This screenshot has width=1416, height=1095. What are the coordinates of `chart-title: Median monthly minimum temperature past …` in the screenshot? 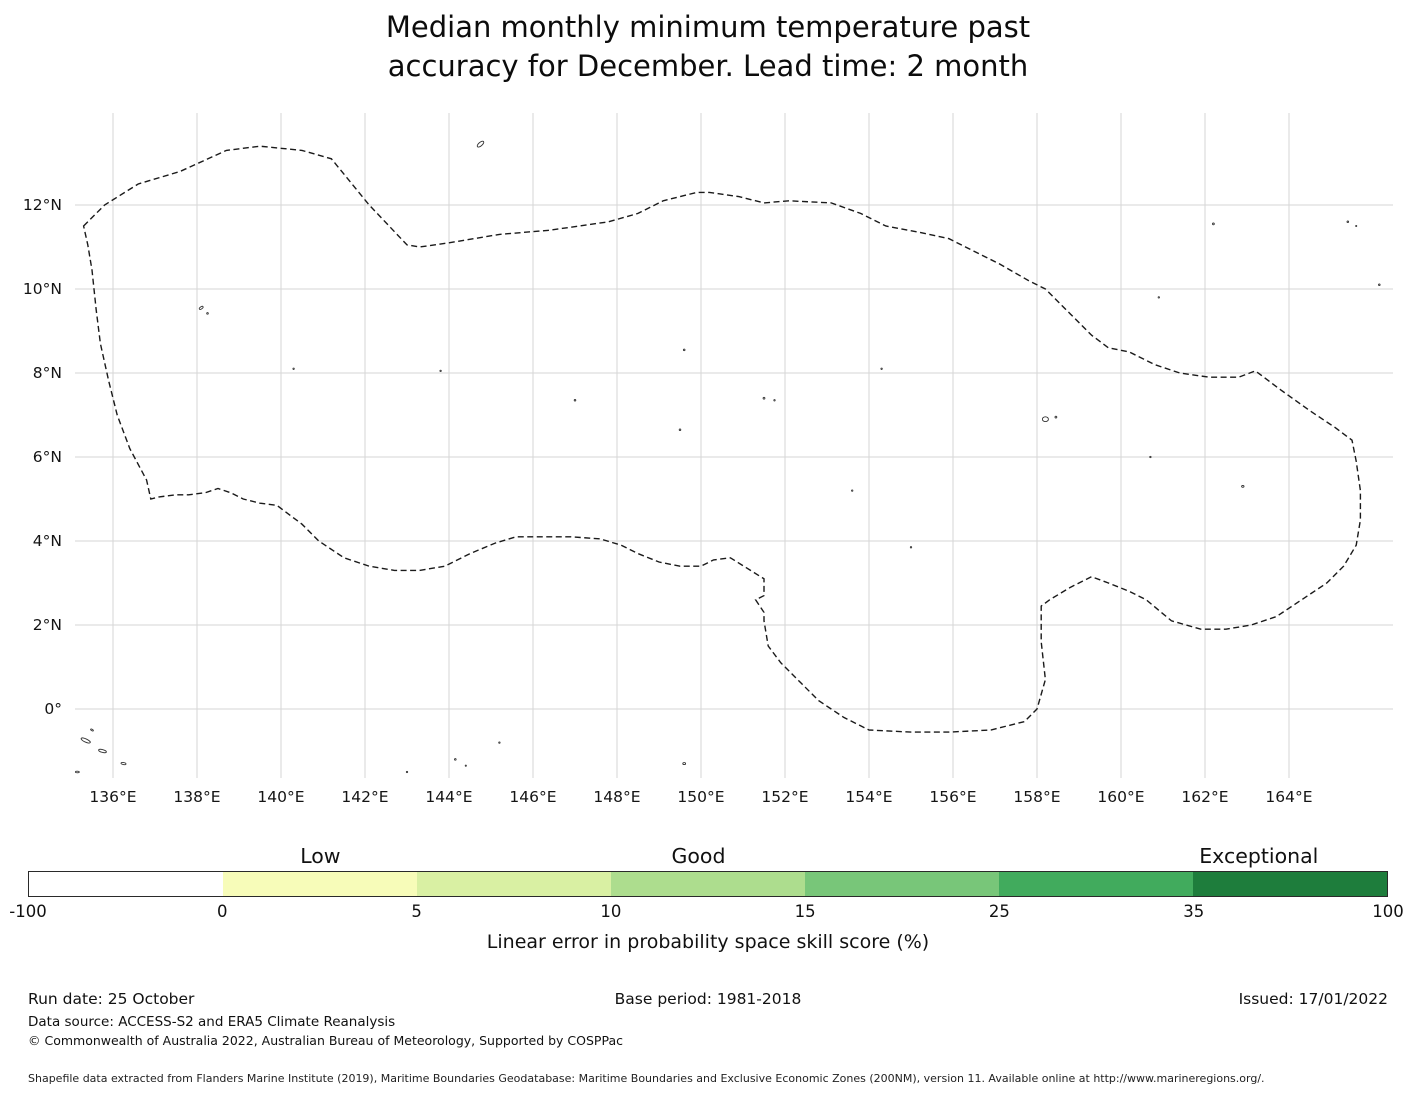 It's located at (708, 47).